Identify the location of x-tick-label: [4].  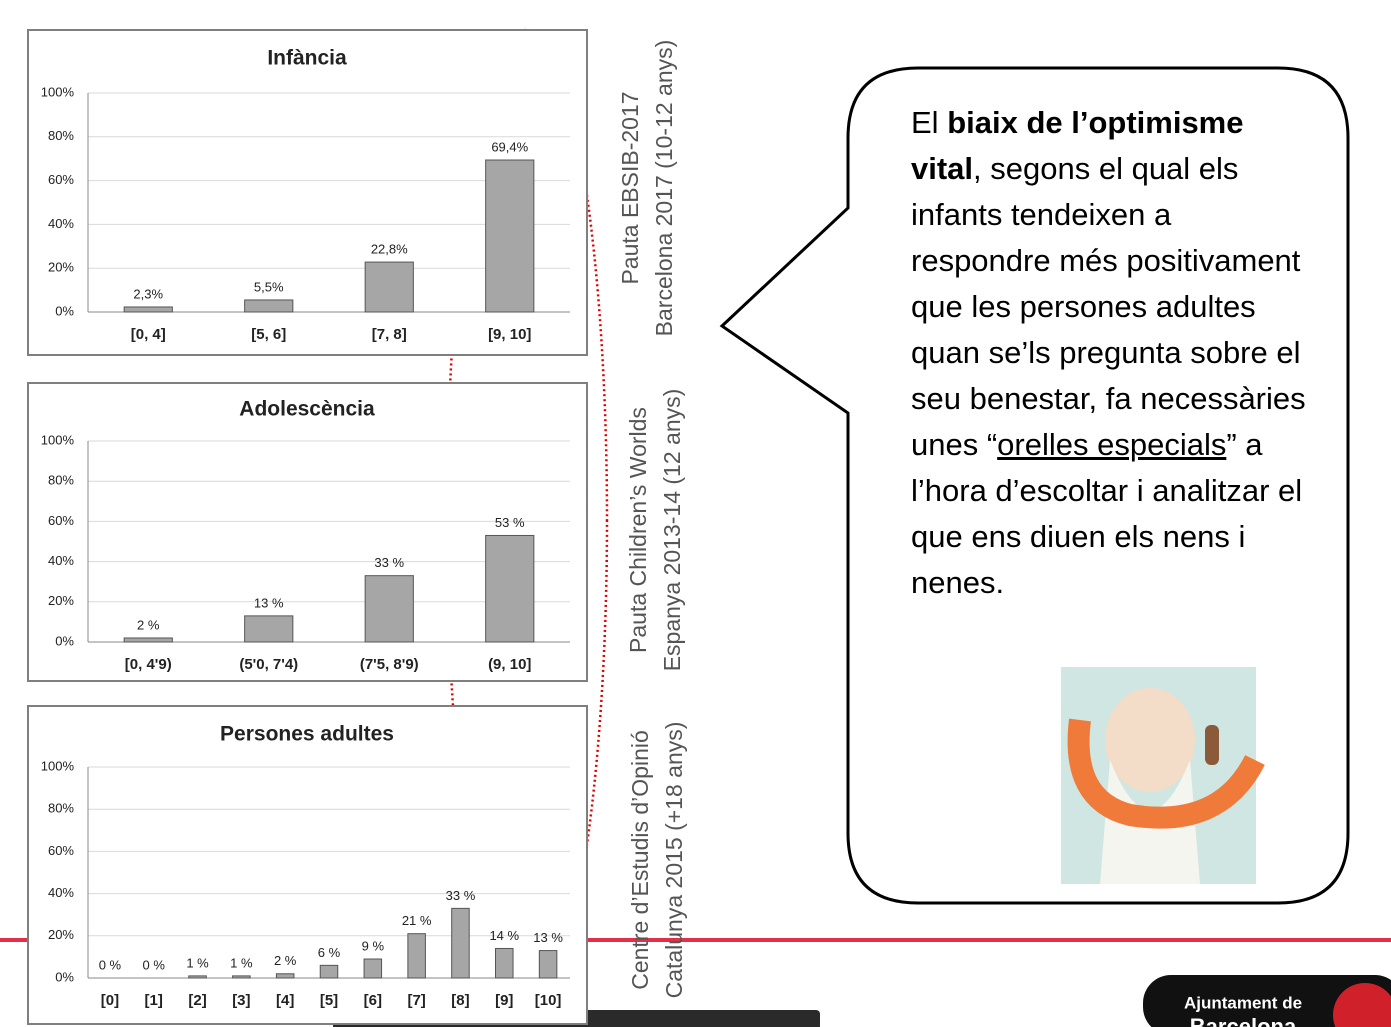
(285, 1000).